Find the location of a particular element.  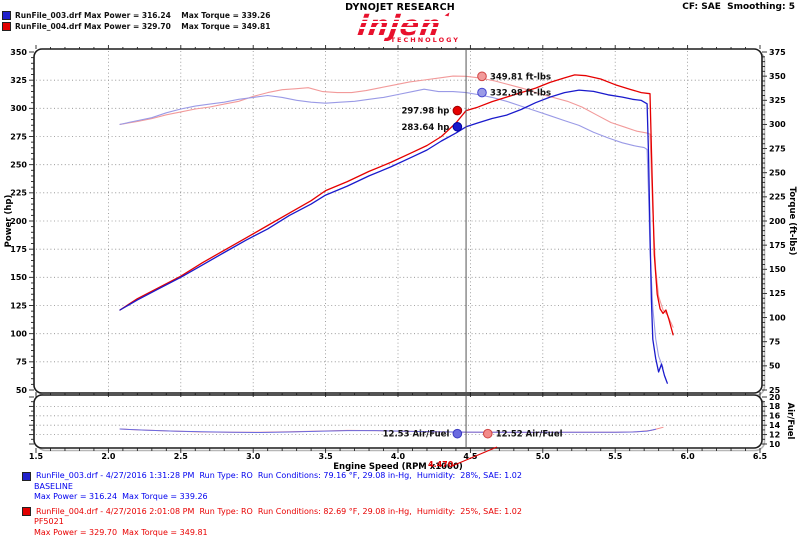

annotation-label: 283.64 hp is located at coordinates (425, 128).